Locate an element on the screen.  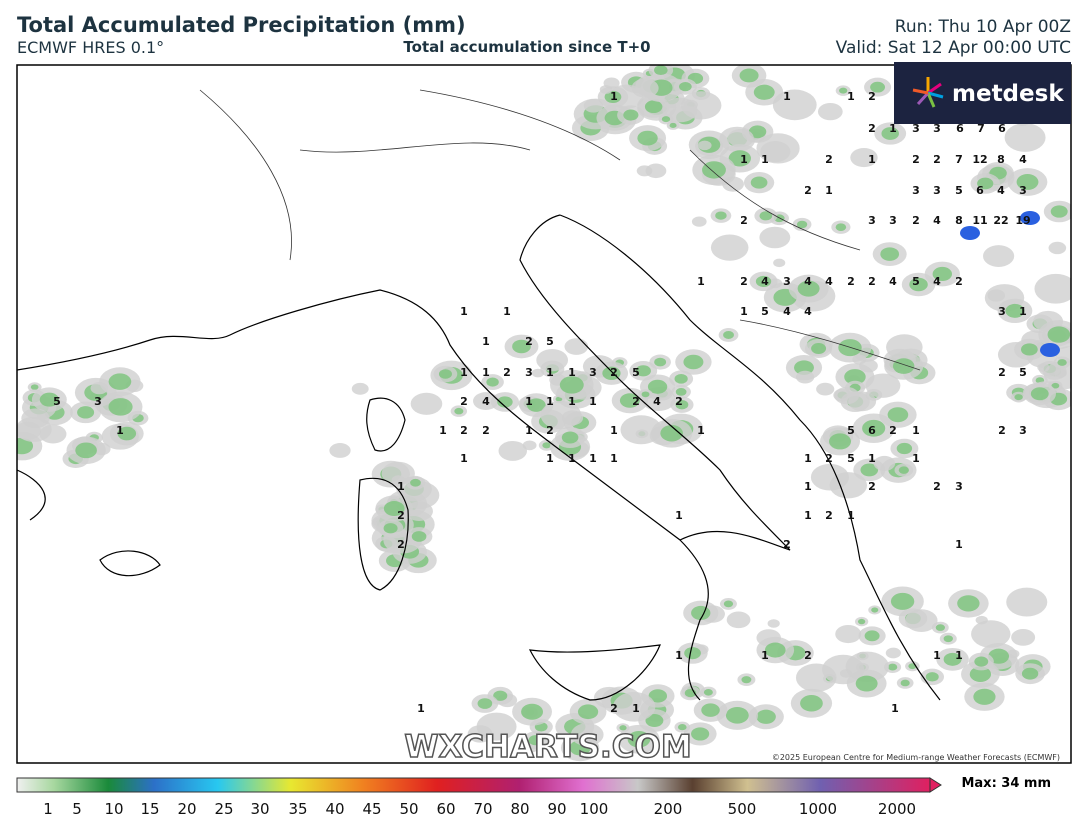
colorbar-label: 200 is located at coordinates (668, 809).